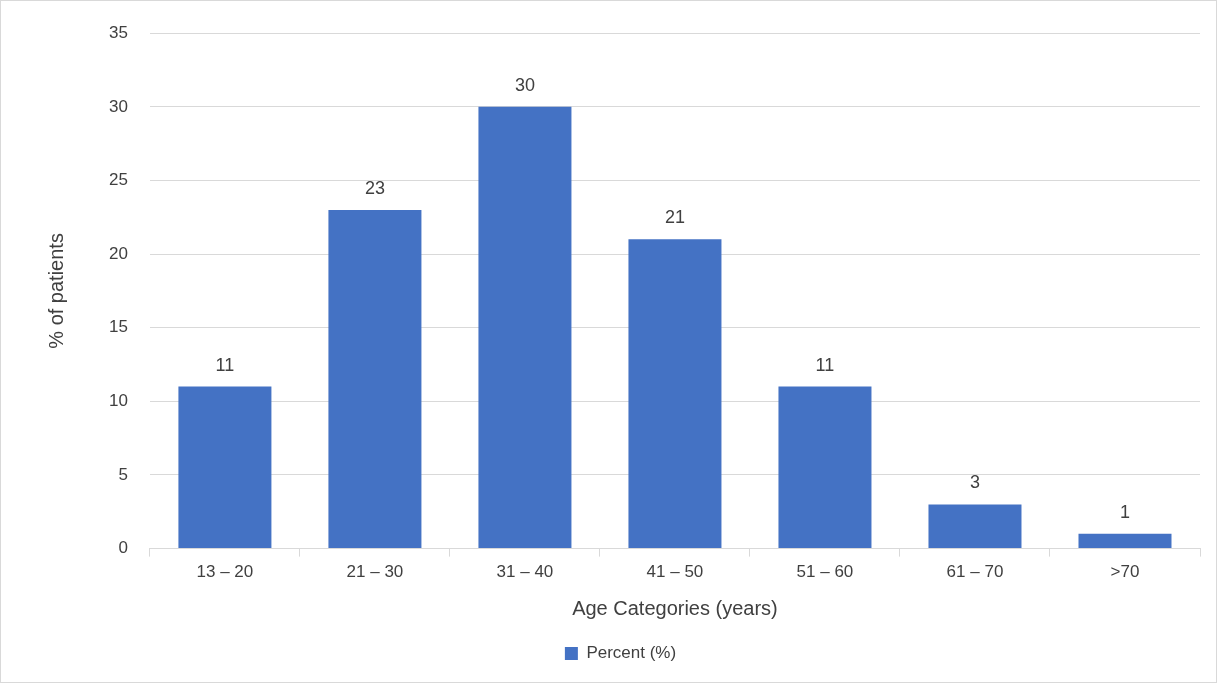 The image size is (1217, 683). What do you see at coordinates (631, 653) in the screenshot?
I see `legend-label: Percent (%)` at bounding box center [631, 653].